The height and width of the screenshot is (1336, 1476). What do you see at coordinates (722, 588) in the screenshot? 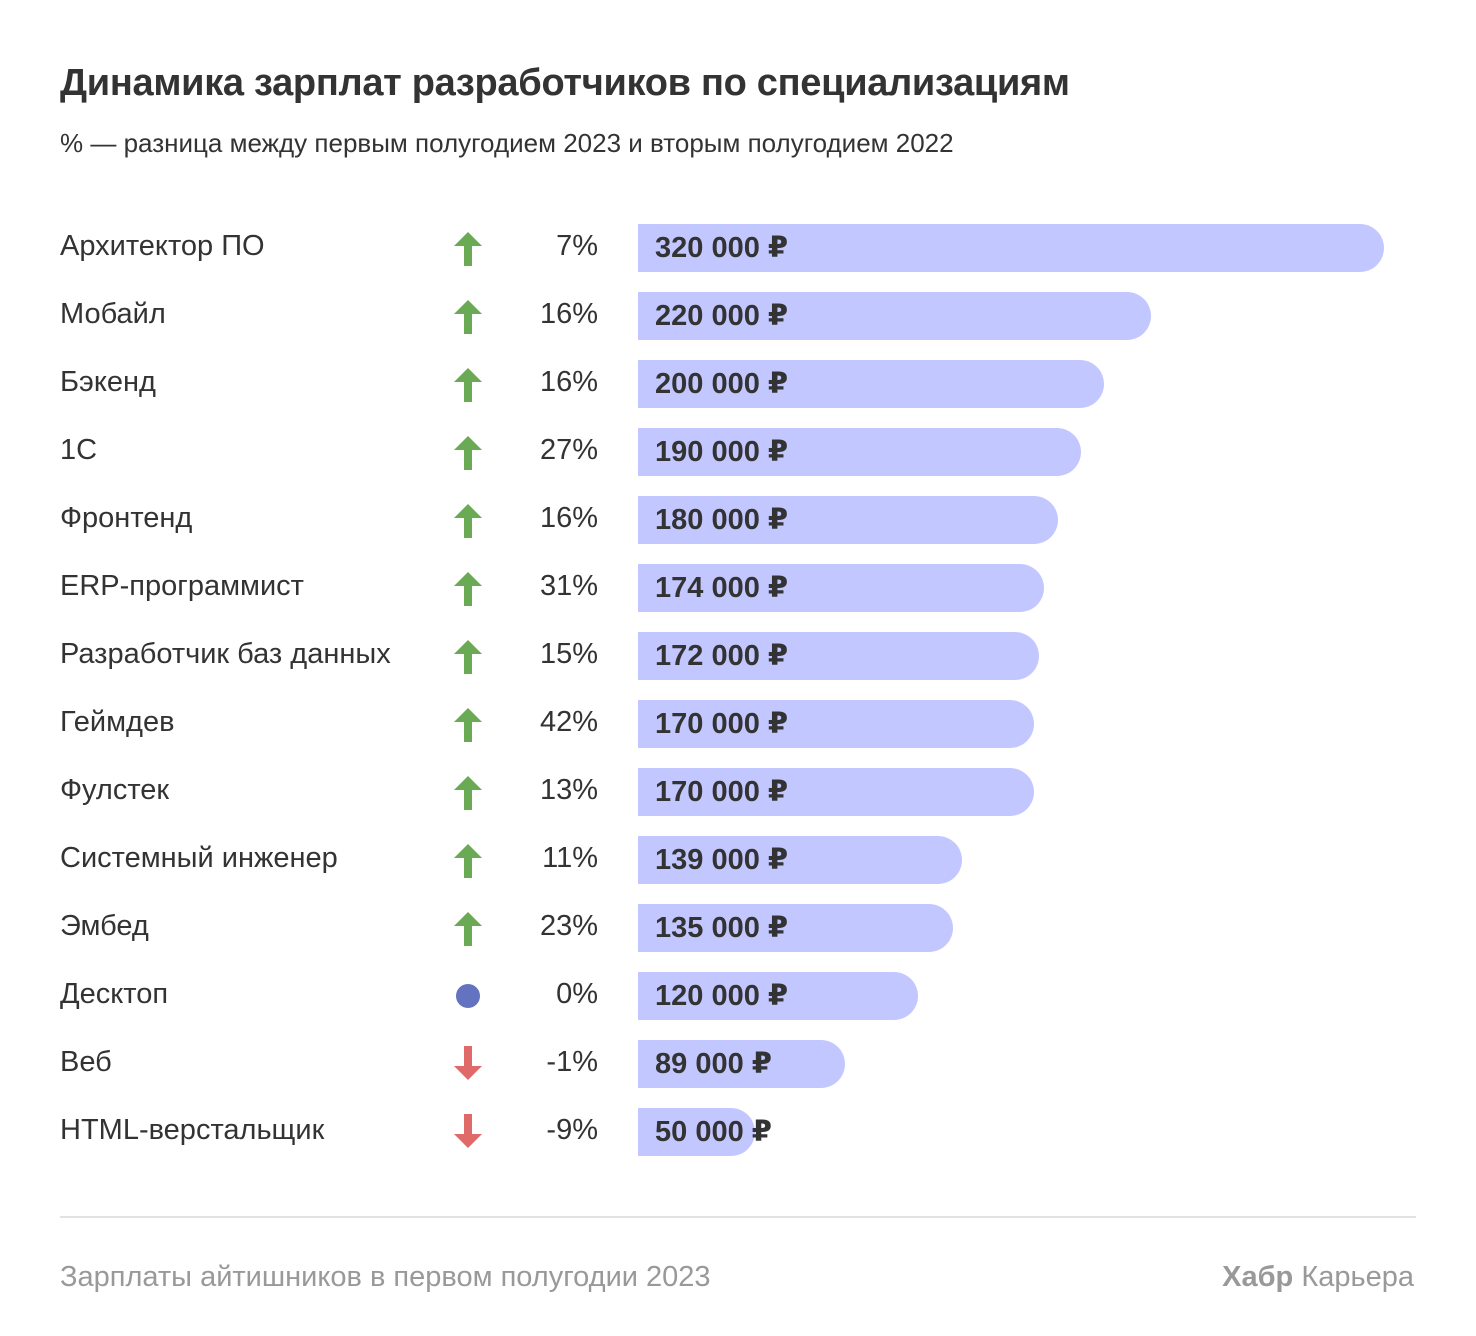
I see `value-label: 174 000 ₽` at bounding box center [722, 588].